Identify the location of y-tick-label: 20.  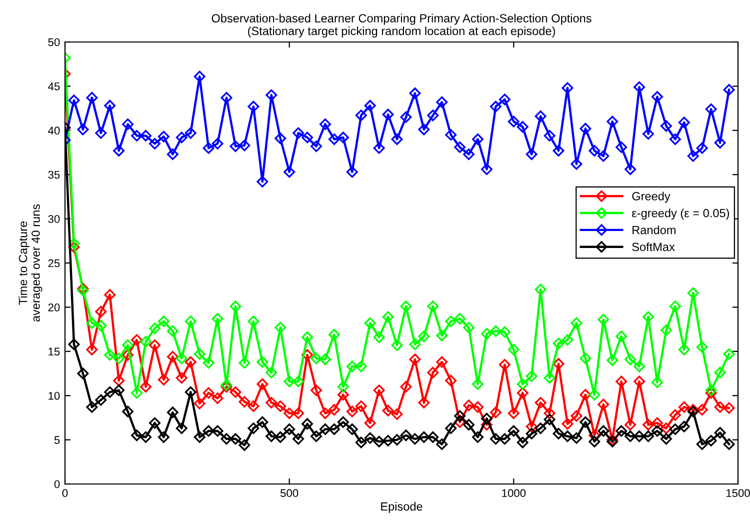
(54, 307).